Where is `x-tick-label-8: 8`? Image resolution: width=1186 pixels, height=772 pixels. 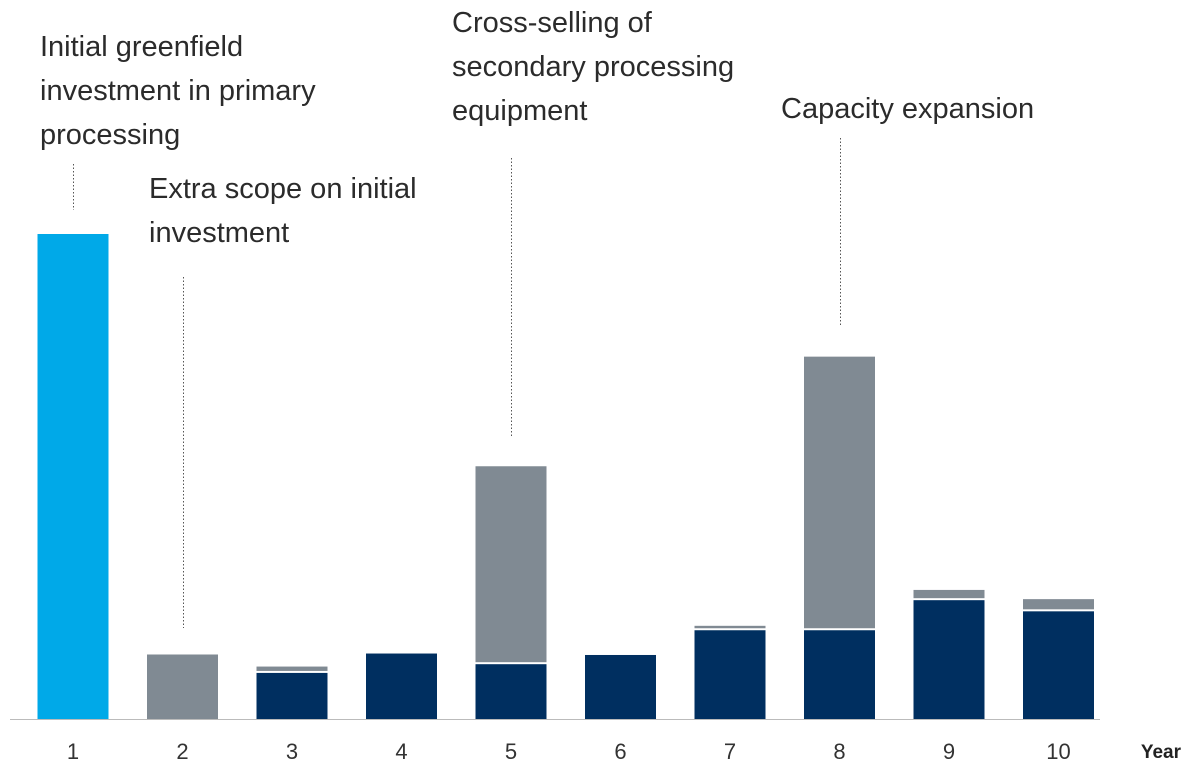 x-tick-label-8: 8 is located at coordinates (839, 751).